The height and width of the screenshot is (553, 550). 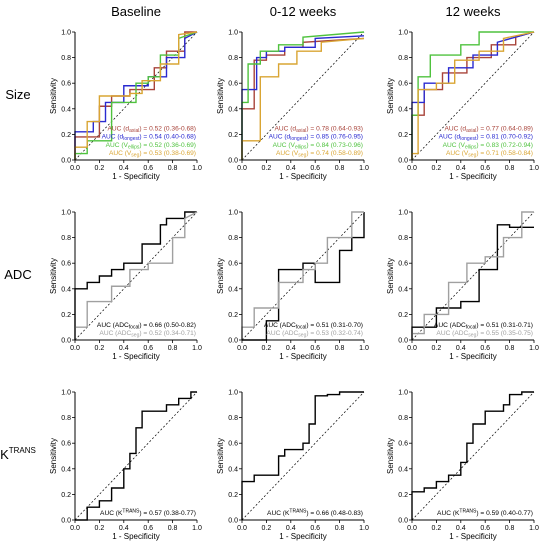 I want to click on row-label-0: Size, so click(x=17, y=94).